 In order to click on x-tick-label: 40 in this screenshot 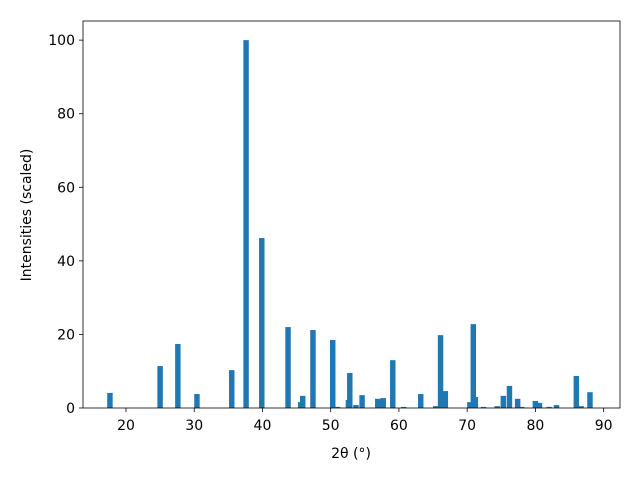, I will do `click(263, 426)`.